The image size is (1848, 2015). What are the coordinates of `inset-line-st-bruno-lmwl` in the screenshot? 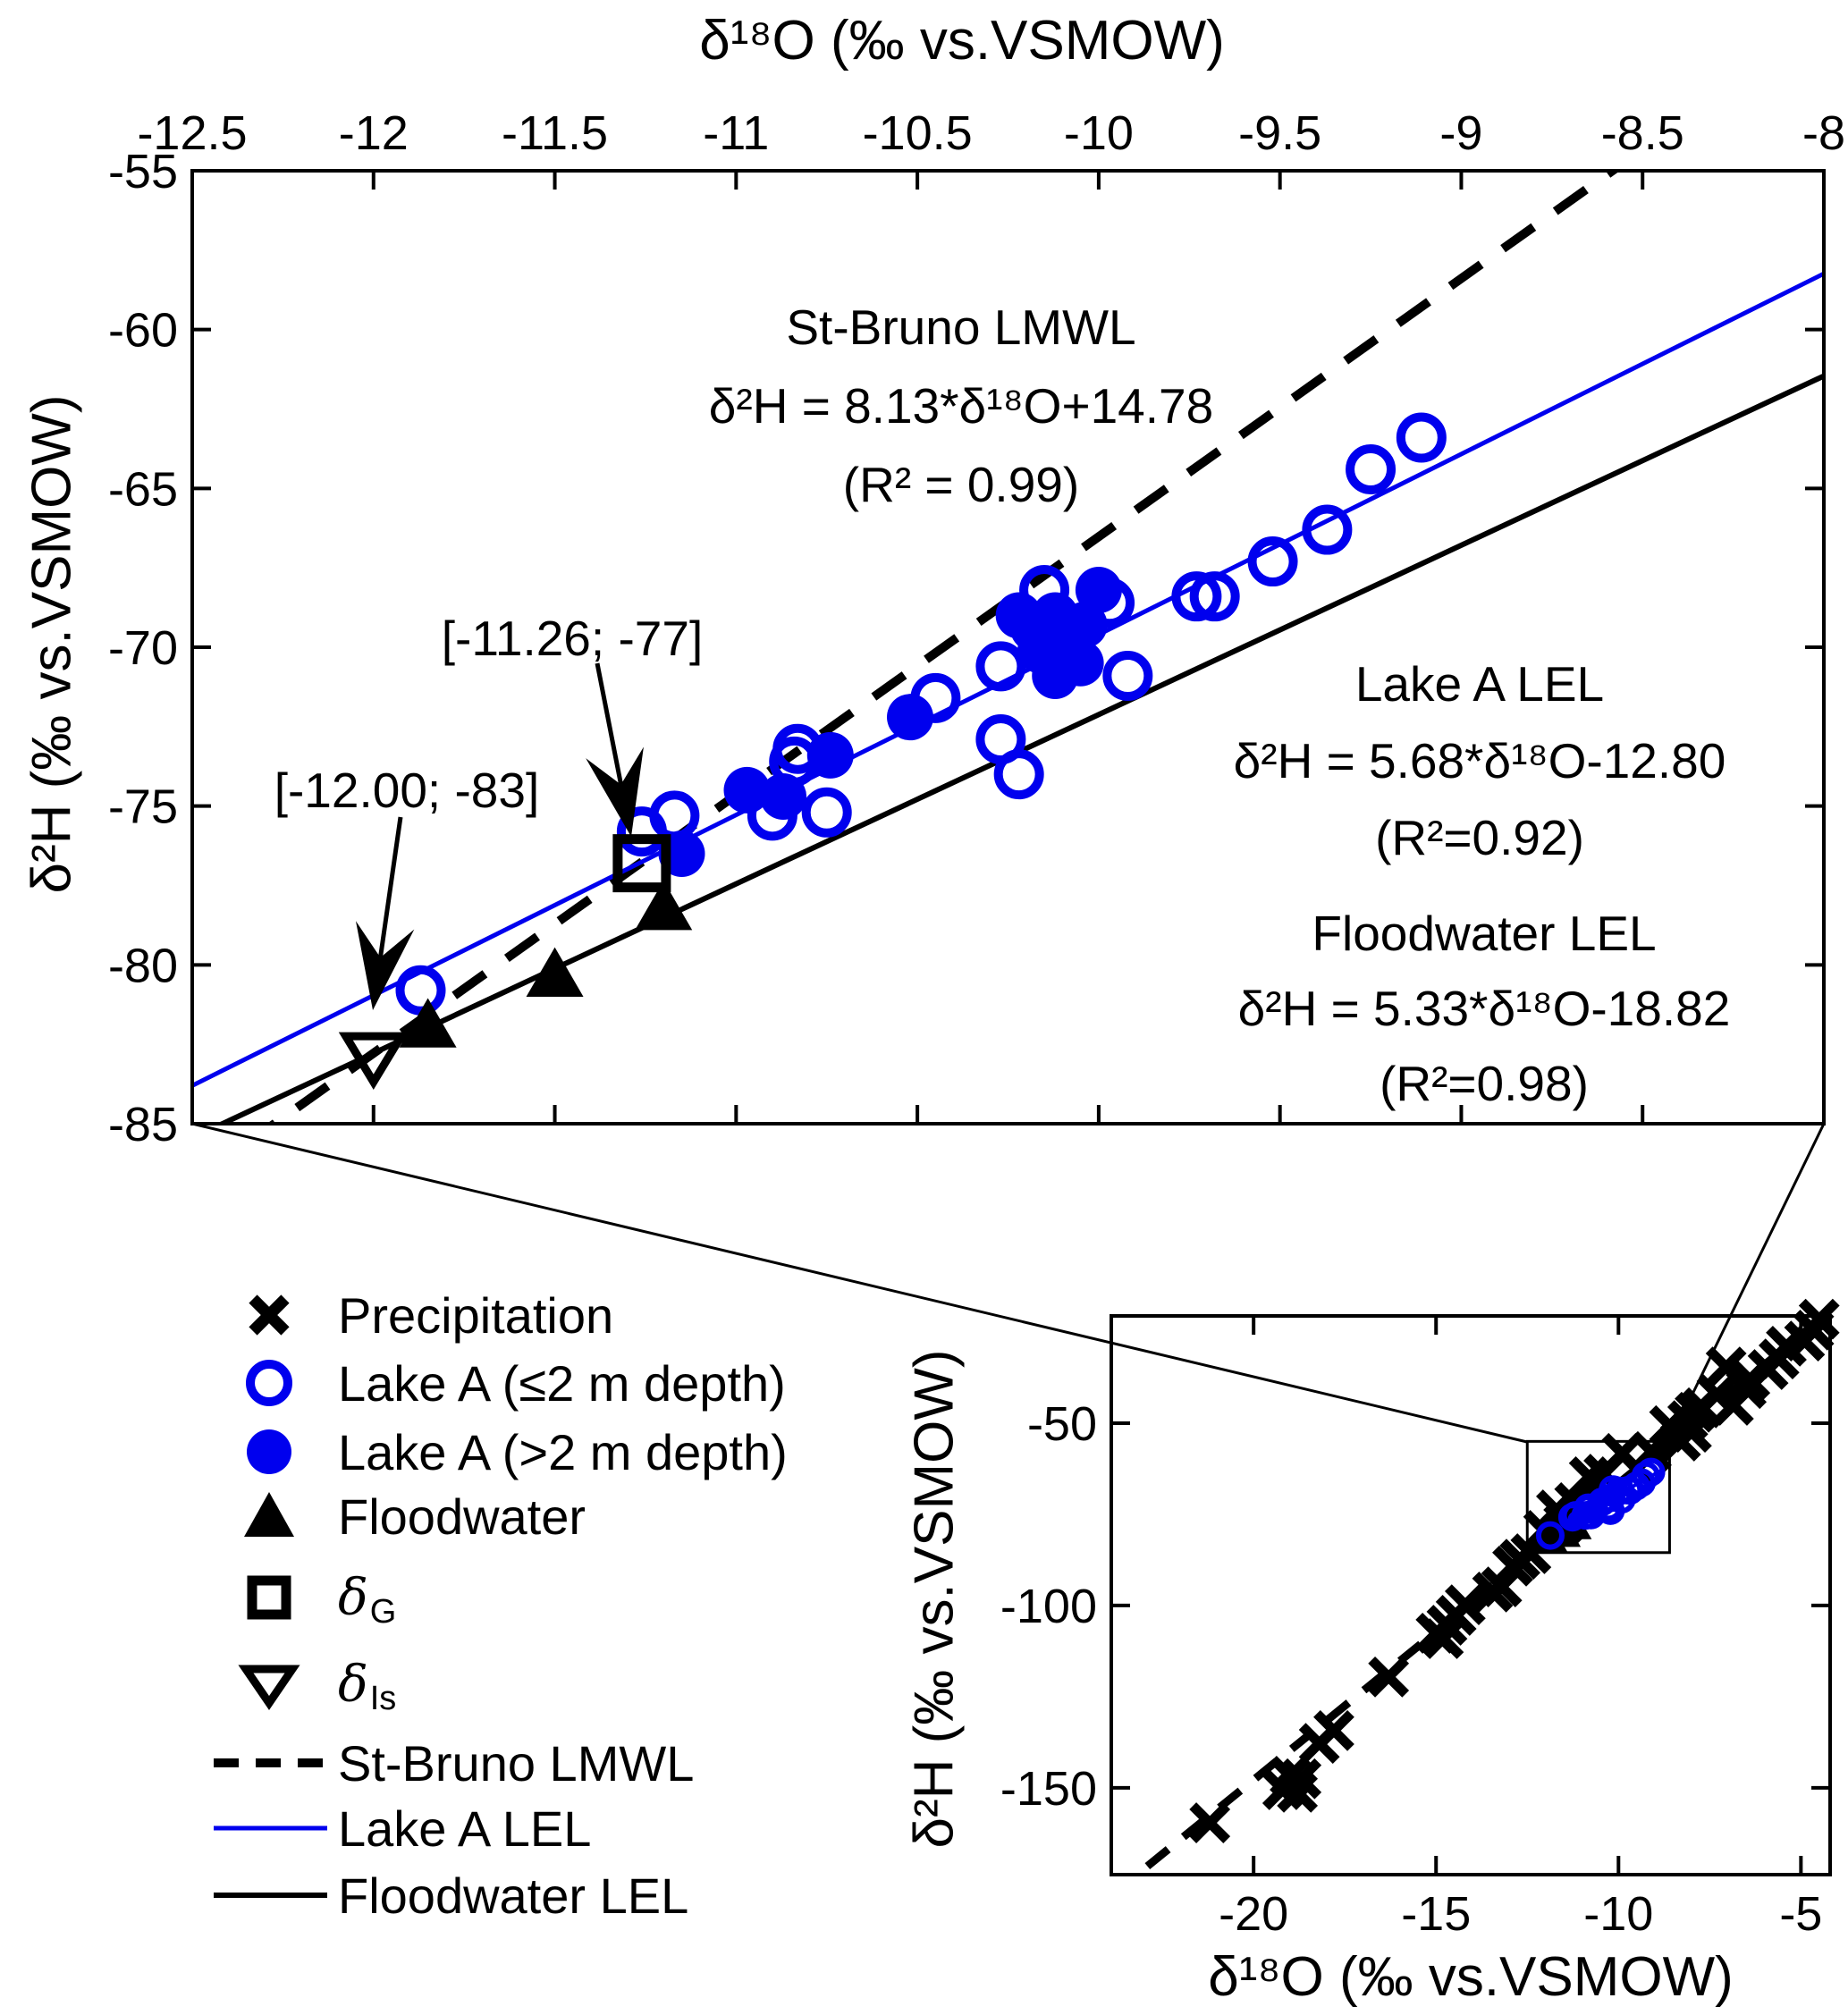 It's located at (1480, 1595).